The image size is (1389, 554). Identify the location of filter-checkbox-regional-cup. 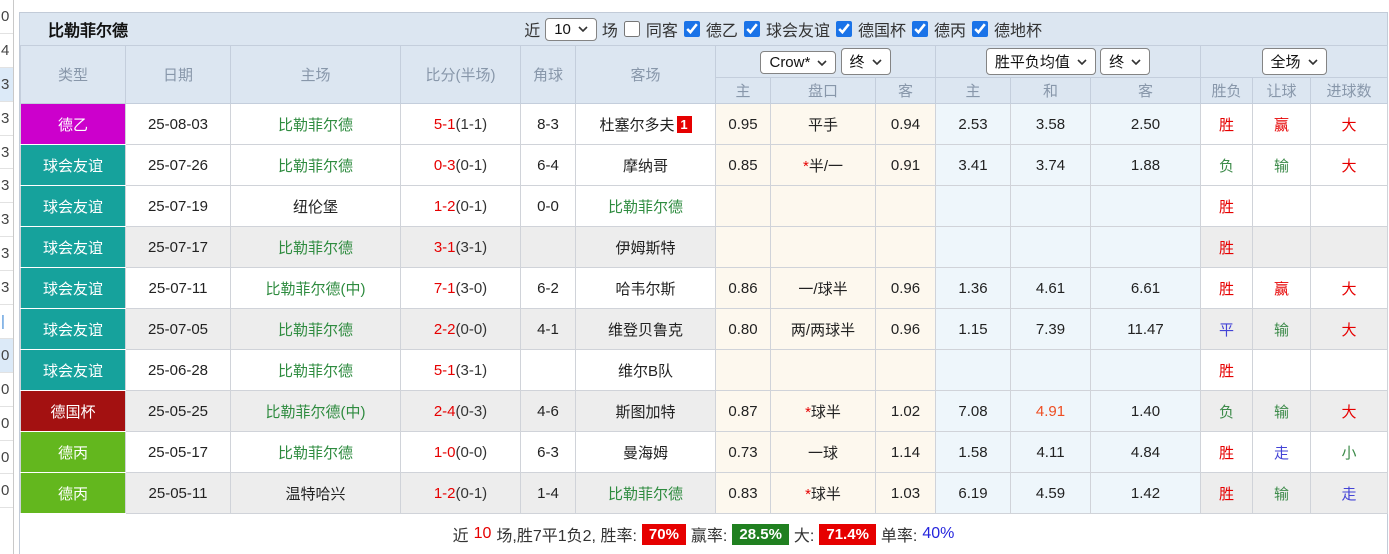
(979, 29).